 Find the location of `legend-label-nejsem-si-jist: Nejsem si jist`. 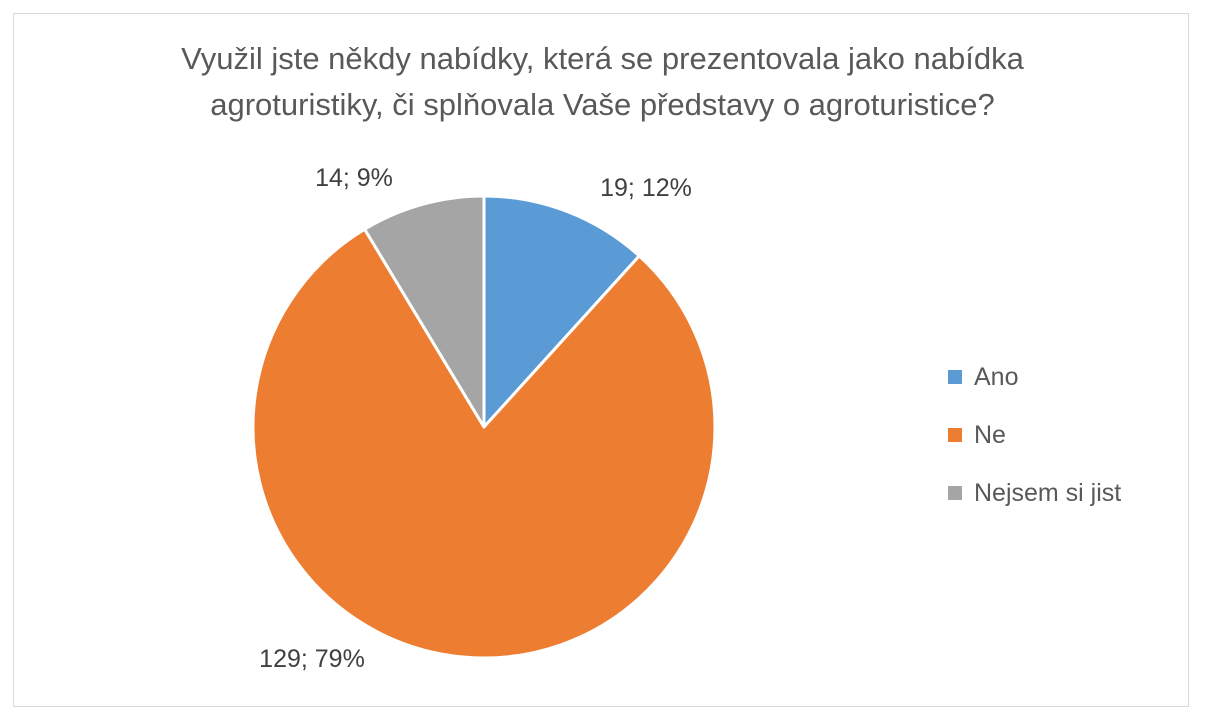

legend-label-nejsem-si-jist: Nejsem si jist is located at coordinates (1048, 492).